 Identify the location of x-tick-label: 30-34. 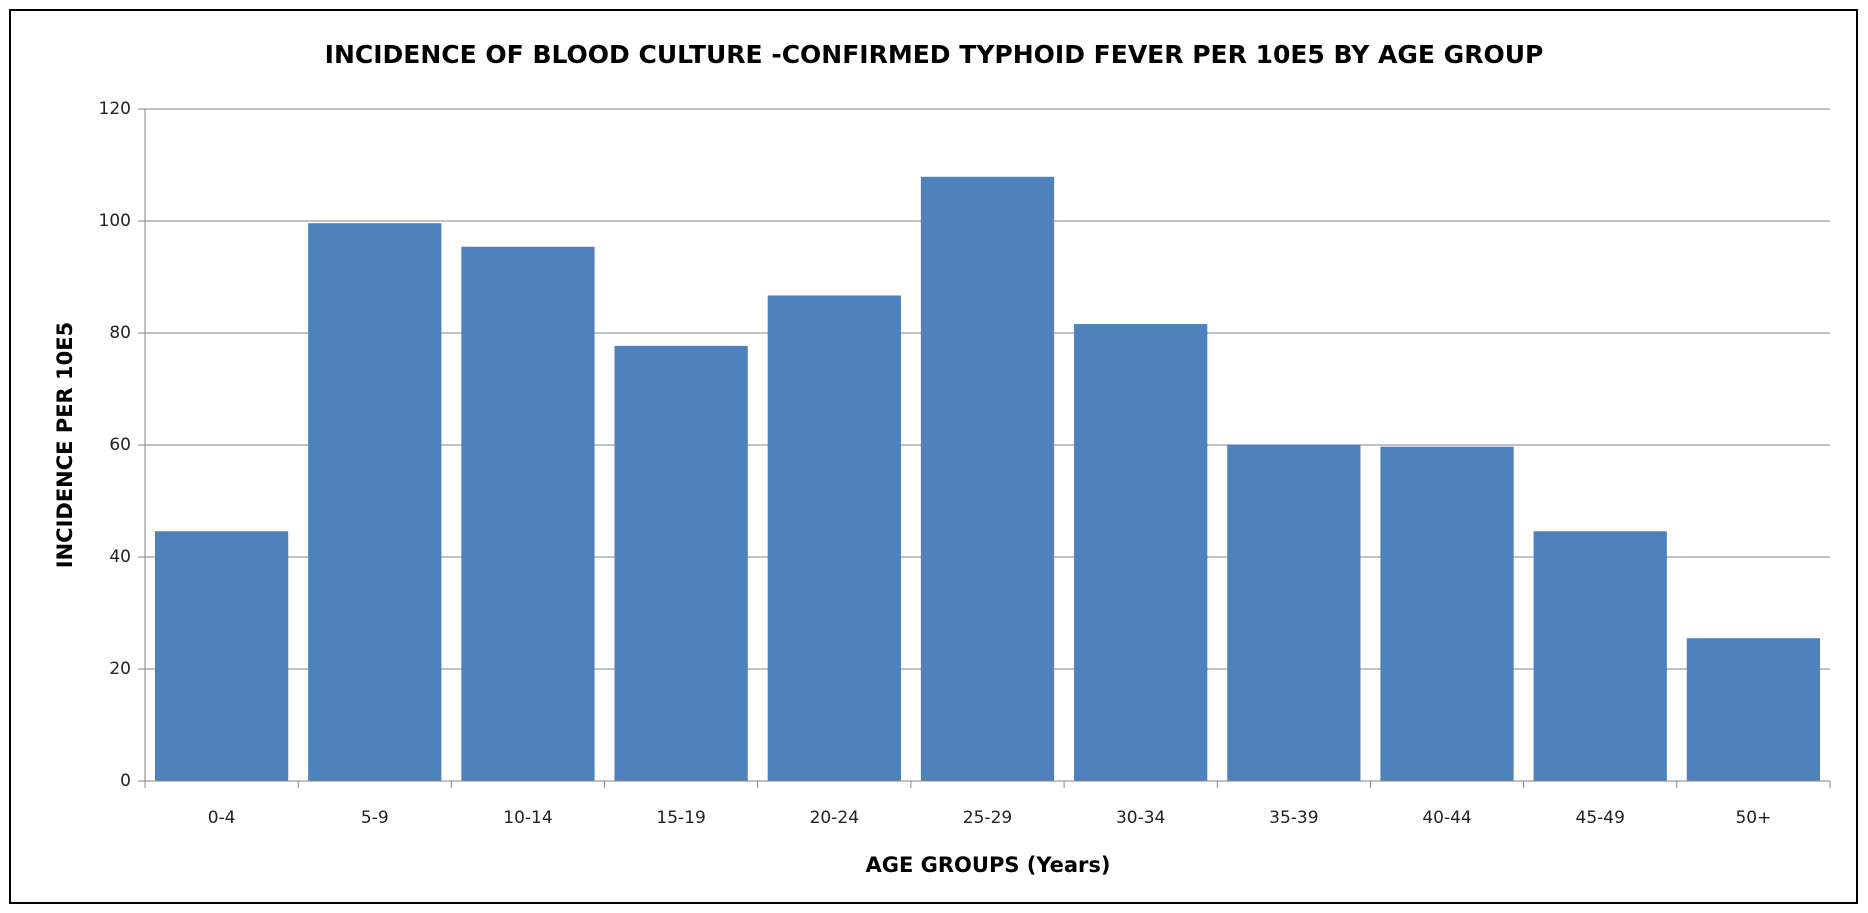
(1140, 818).